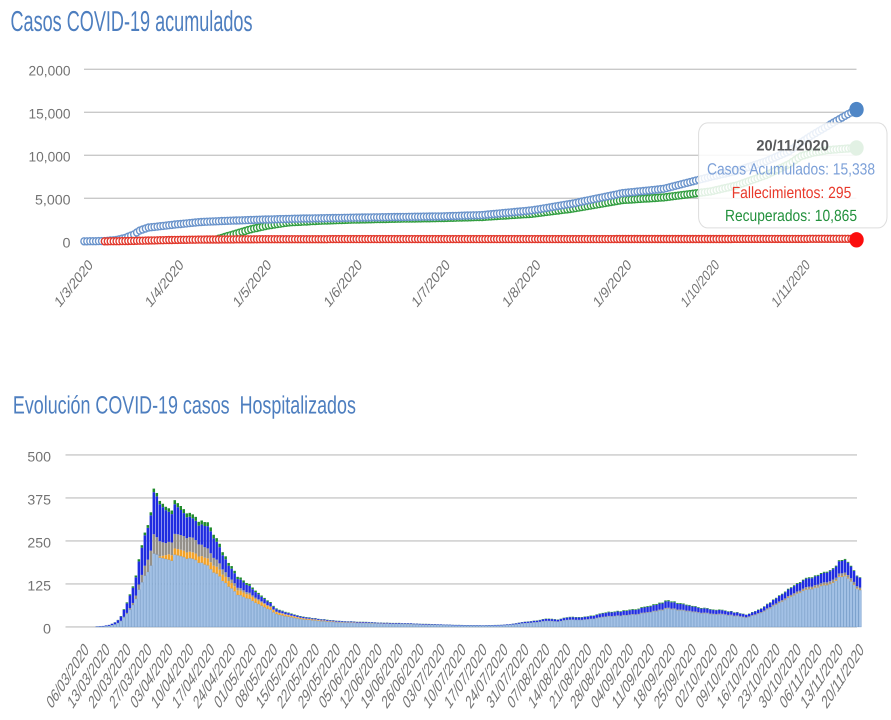 This screenshot has width=891, height=720. What do you see at coordinates (791, 215) in the screenshot?
I see `svg-text: Recuperados: 10,865` at bounding box center [791, 215].